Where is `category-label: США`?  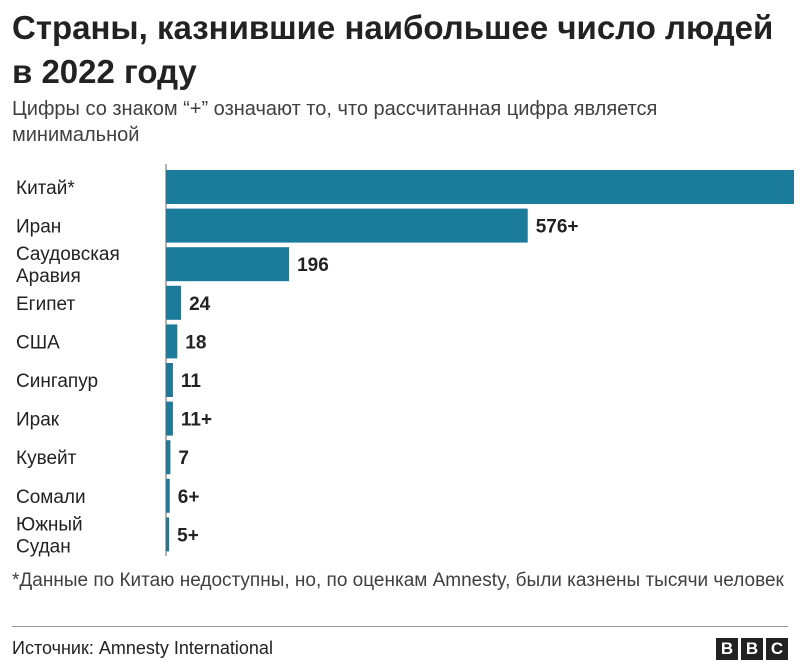
category-label: США is located at coordinates (38, 342).